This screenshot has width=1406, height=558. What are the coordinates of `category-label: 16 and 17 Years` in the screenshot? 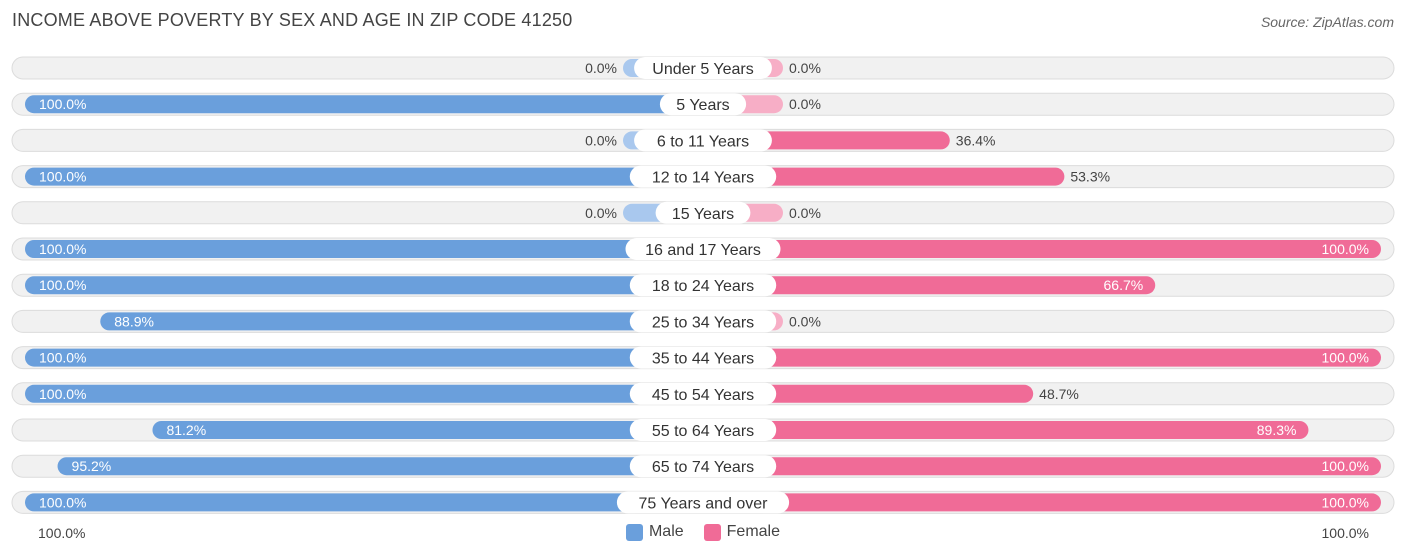 It's located at (703, 250).